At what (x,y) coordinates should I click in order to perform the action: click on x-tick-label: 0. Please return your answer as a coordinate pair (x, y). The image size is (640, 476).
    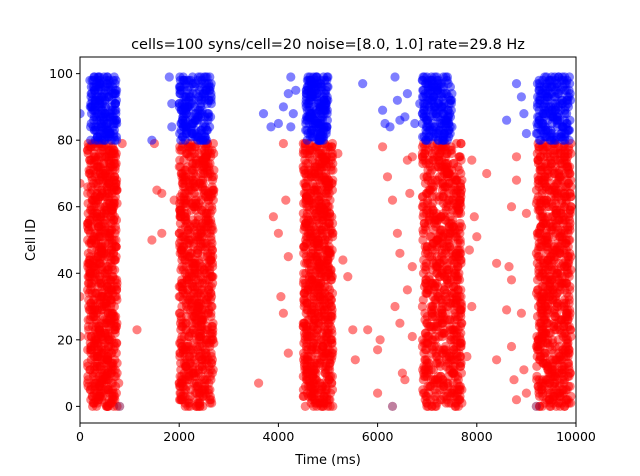
    Looking at the image, I should click on (80, 436).